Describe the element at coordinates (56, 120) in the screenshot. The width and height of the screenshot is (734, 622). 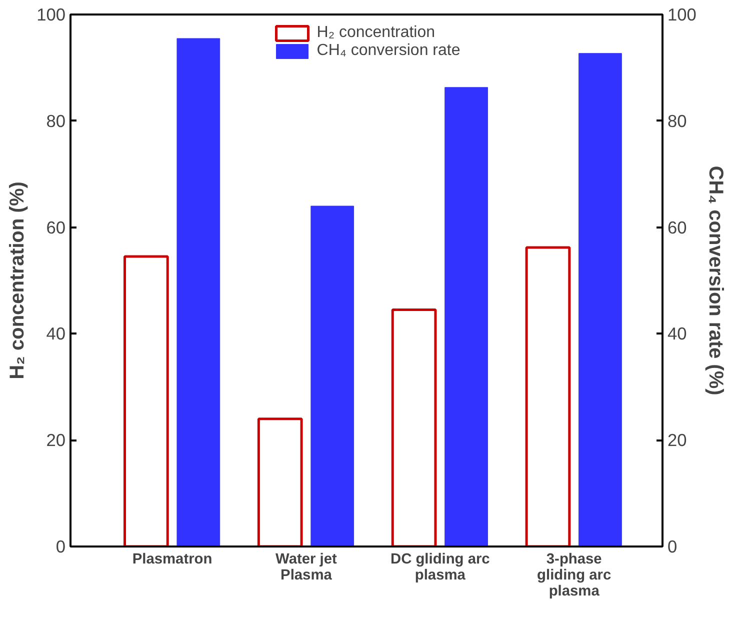
I see `y-tick-label: 80` at that location.